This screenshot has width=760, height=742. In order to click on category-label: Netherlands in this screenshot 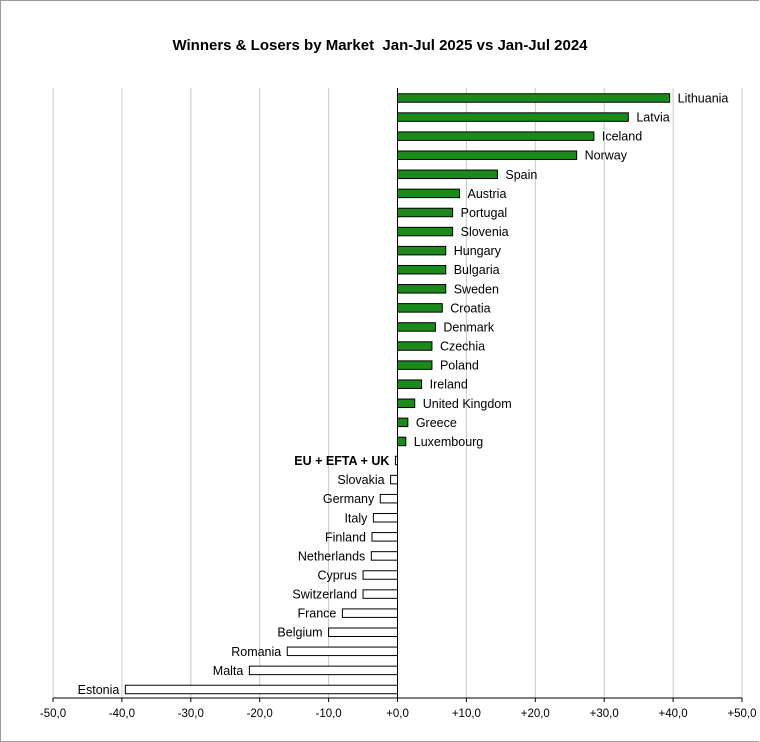, I will do `click(331, 556)`.